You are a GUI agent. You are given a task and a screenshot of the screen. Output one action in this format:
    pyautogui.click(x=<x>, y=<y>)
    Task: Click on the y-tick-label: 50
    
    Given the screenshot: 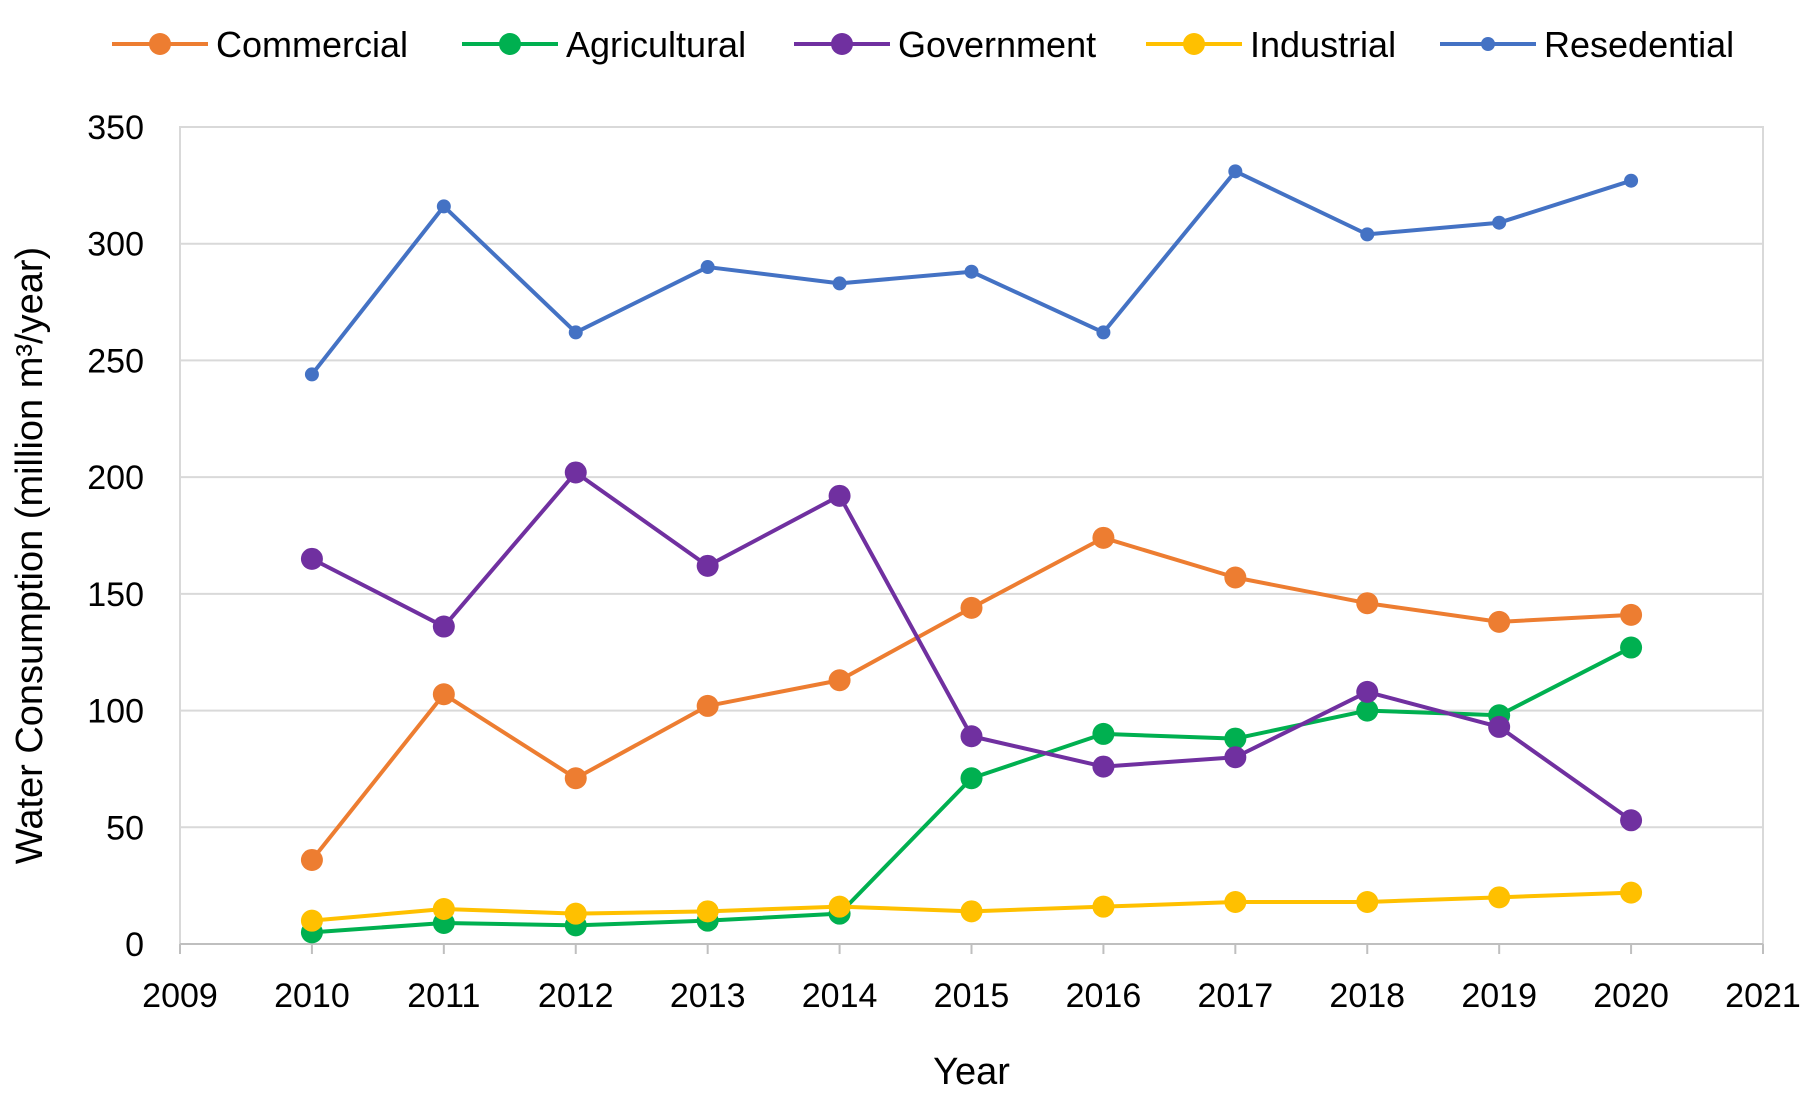 What is the action you would take?
    pyautogui.click(x=125, y=828)
    